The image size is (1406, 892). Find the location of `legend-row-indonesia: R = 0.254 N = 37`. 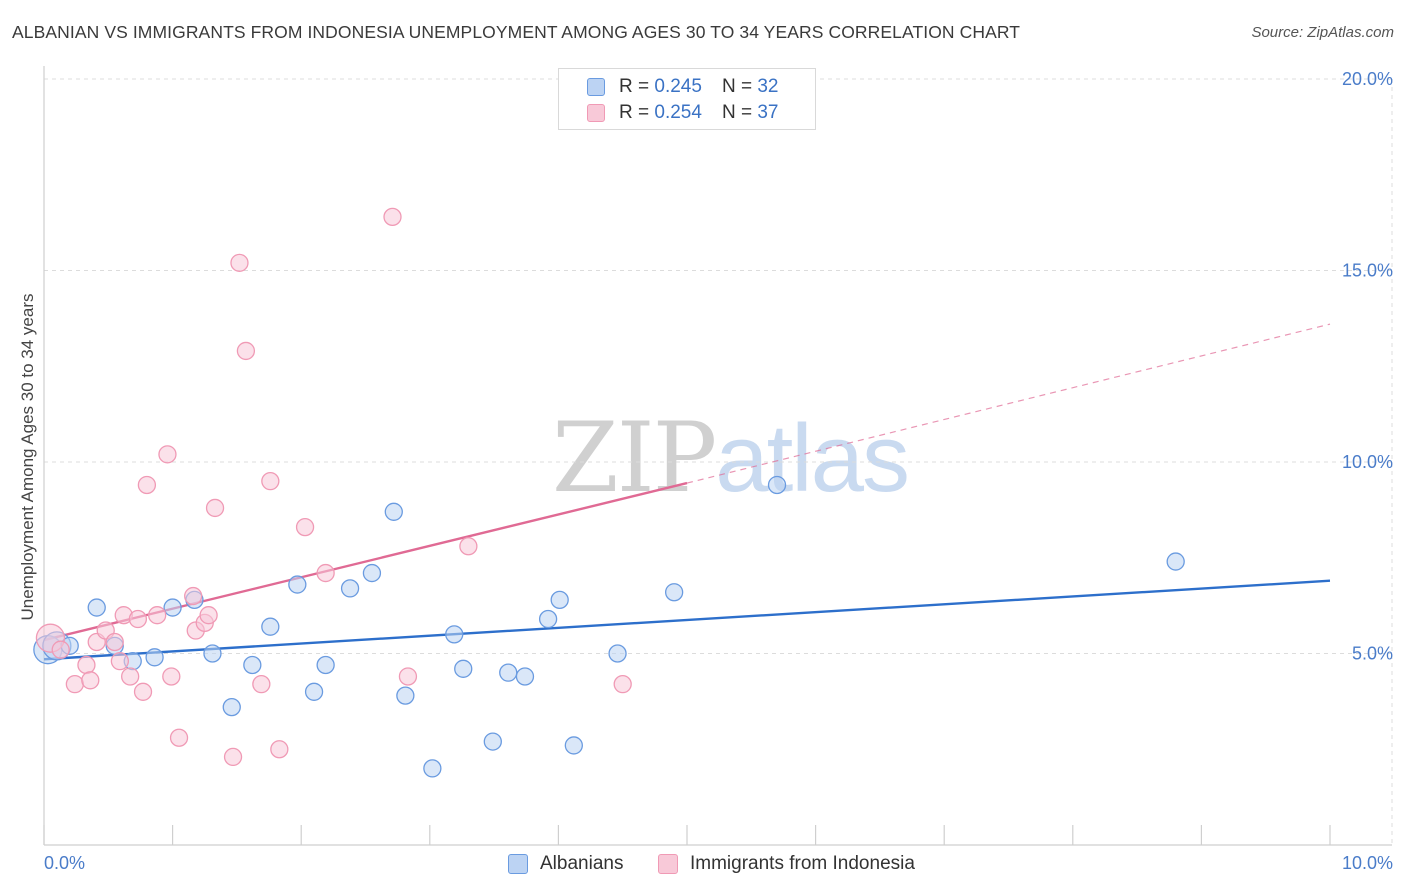

legend-row-indonesia: R = 0.254 N = 37 is located at coordinates (682, 113).